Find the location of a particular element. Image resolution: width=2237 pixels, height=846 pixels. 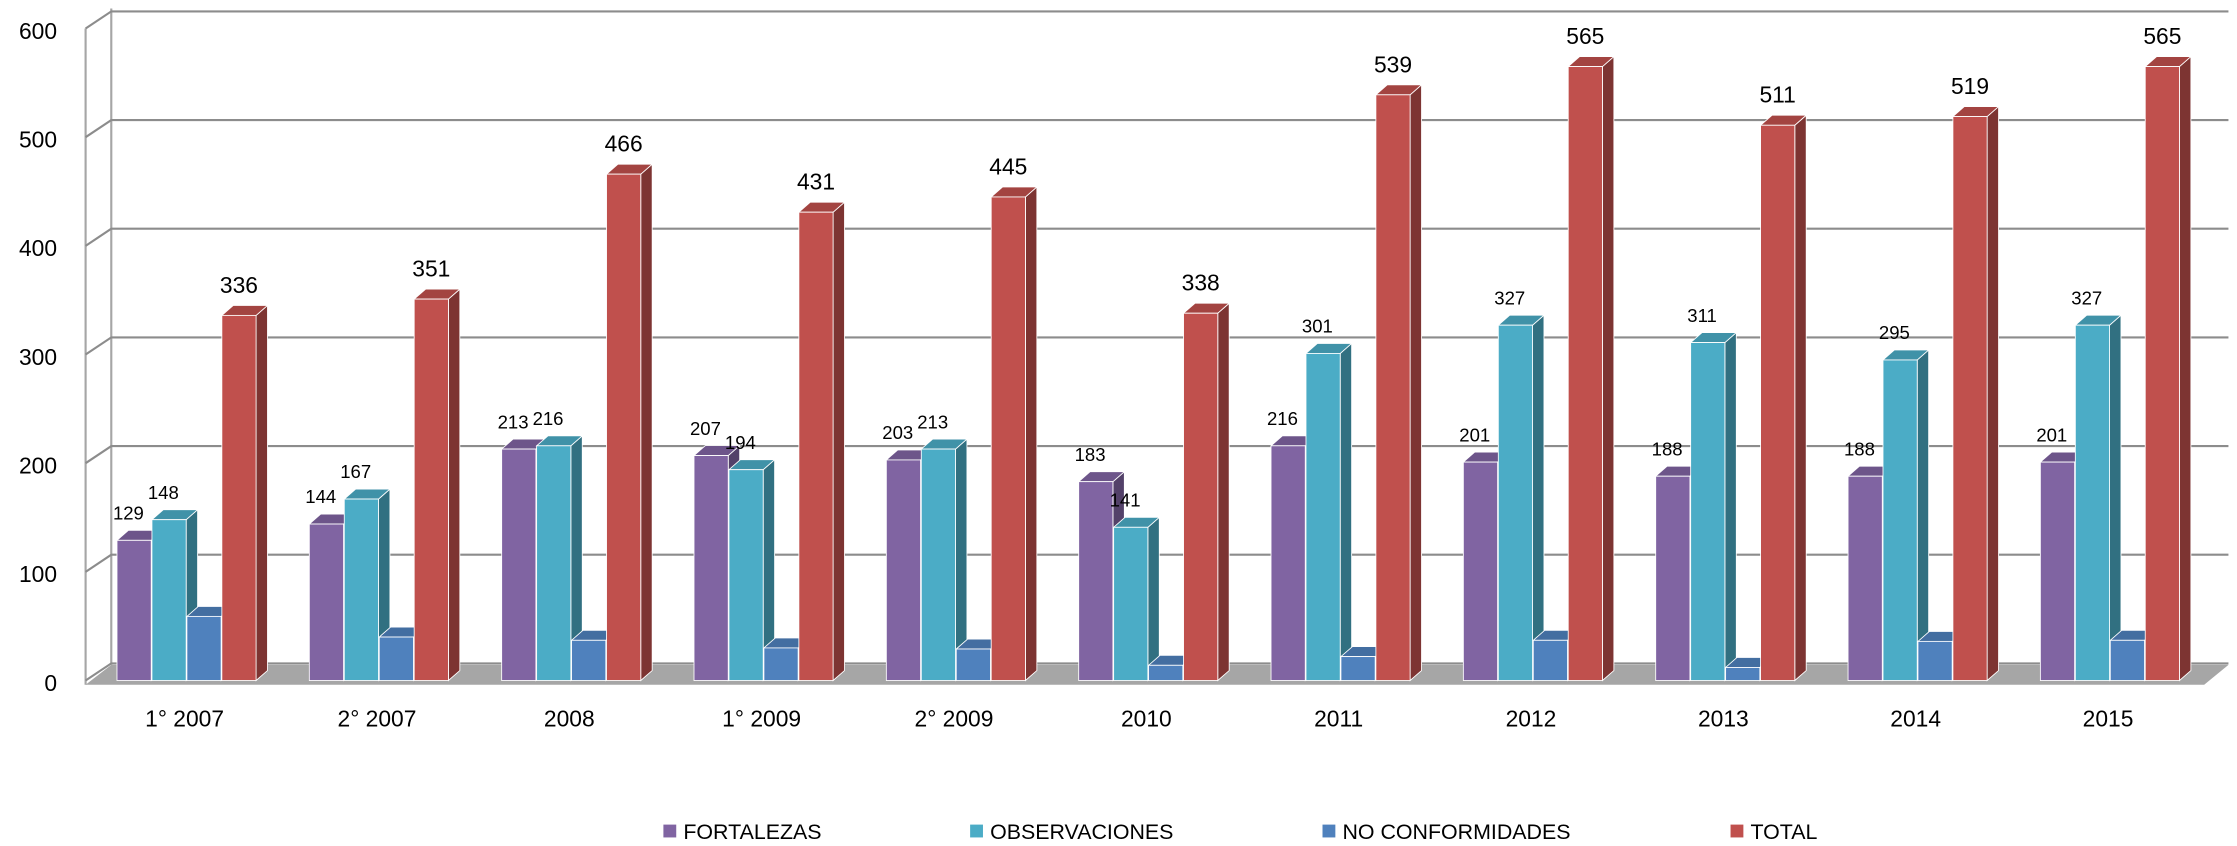

x-tick-label: 2013 is located at coordinates (1723, 718).